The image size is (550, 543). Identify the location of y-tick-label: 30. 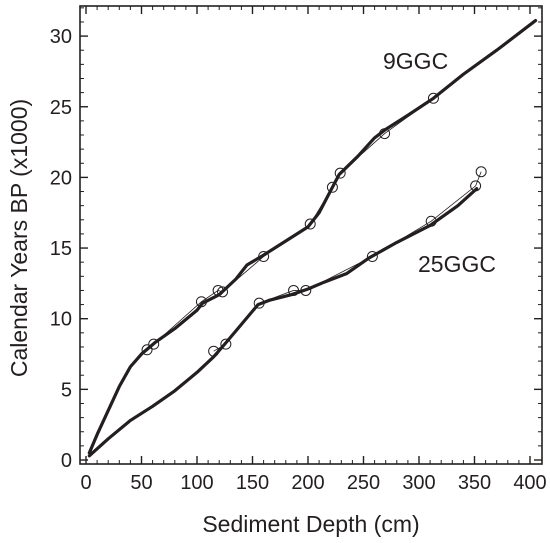
(61, 37).